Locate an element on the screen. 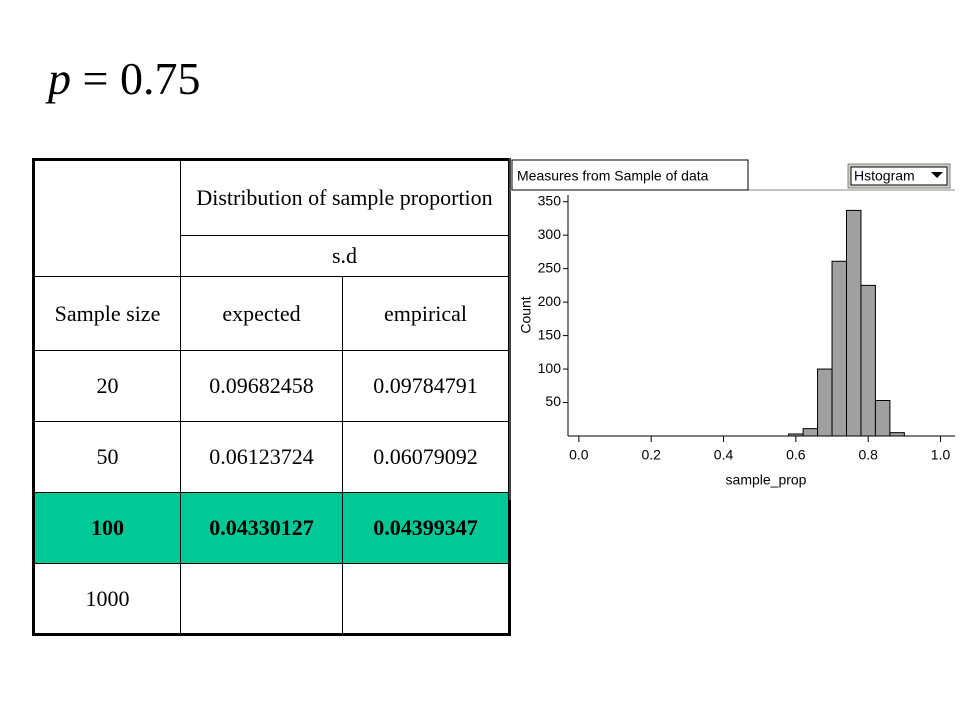 The height and width of the screenshot is (720, 960). row: 1000 is located at coordinates (271, 599).